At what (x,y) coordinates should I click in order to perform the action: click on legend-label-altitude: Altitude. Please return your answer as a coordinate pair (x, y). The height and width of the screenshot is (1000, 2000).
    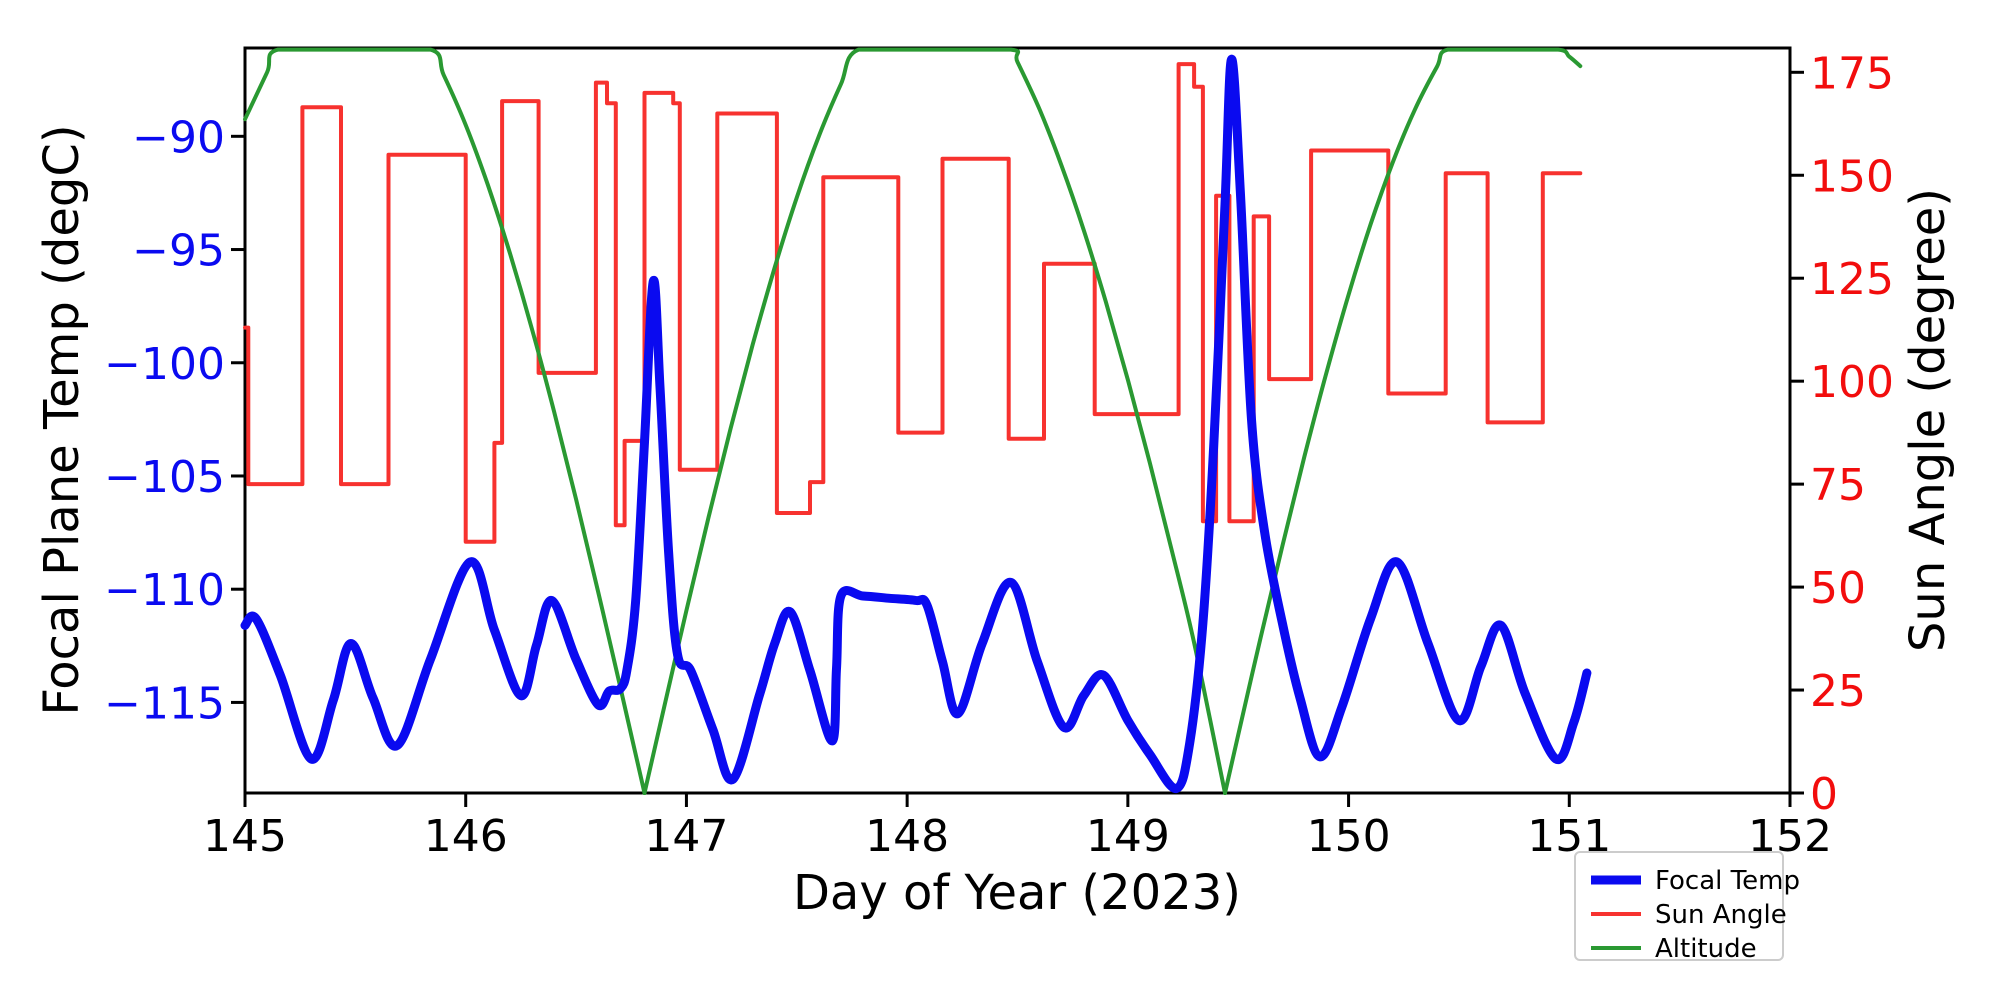
    Looking at the image, I should click on (1706, 949).